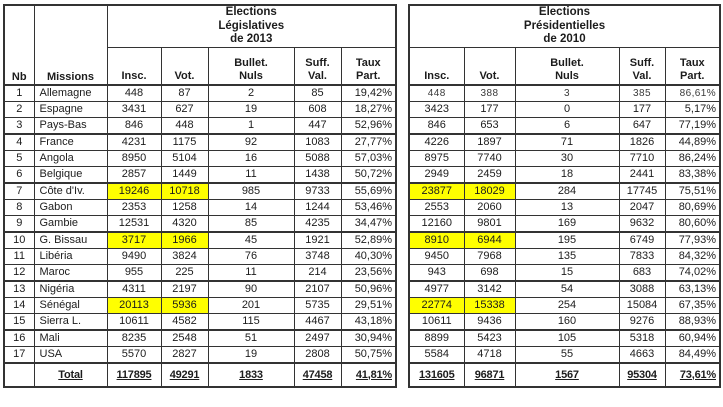  What do you see at coordinates (564, 126) in the screenshot?
I see `presidential-row: 846 653 6 647 77,19%` at bounding box center [564, 126].